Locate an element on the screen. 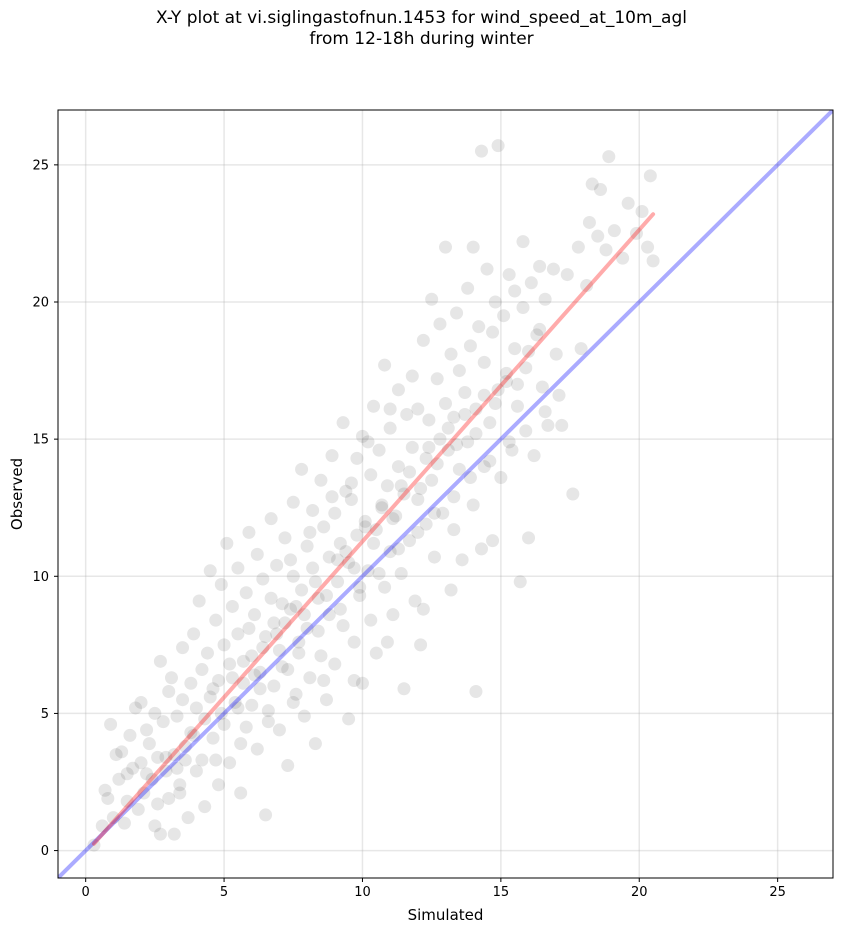 This screenshot has width=843, height=934. x-tick-label: 25 is located at coordinates (777, 892).